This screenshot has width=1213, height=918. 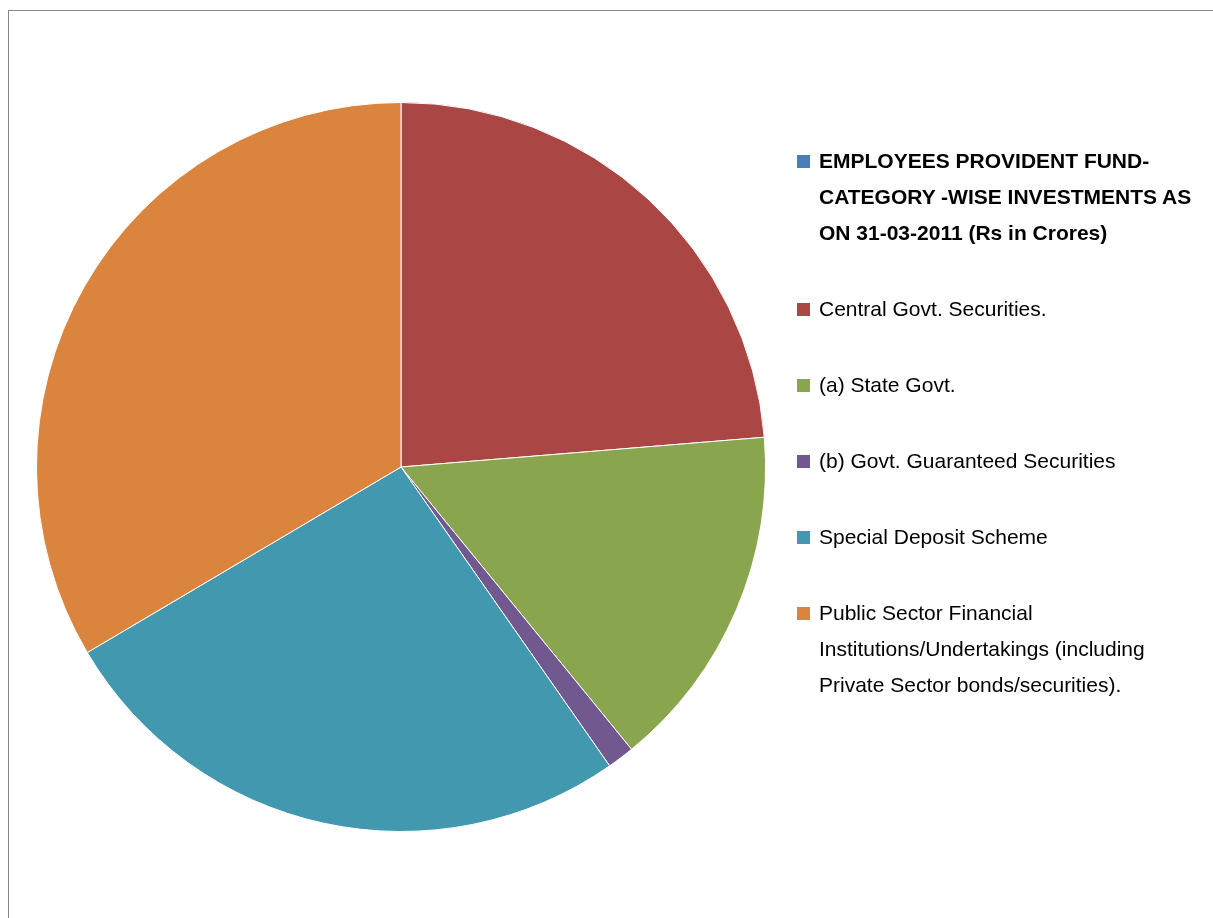 I want to click on legend-label: Central Govt. Securities., so click(x=933, y=308).